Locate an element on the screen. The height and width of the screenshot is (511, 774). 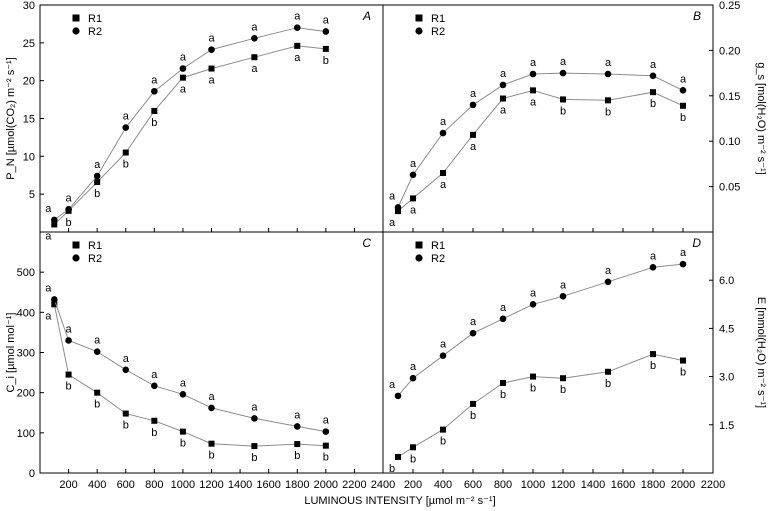
panel-a-ytick-label: 5 is located at coordinates (32, 195).